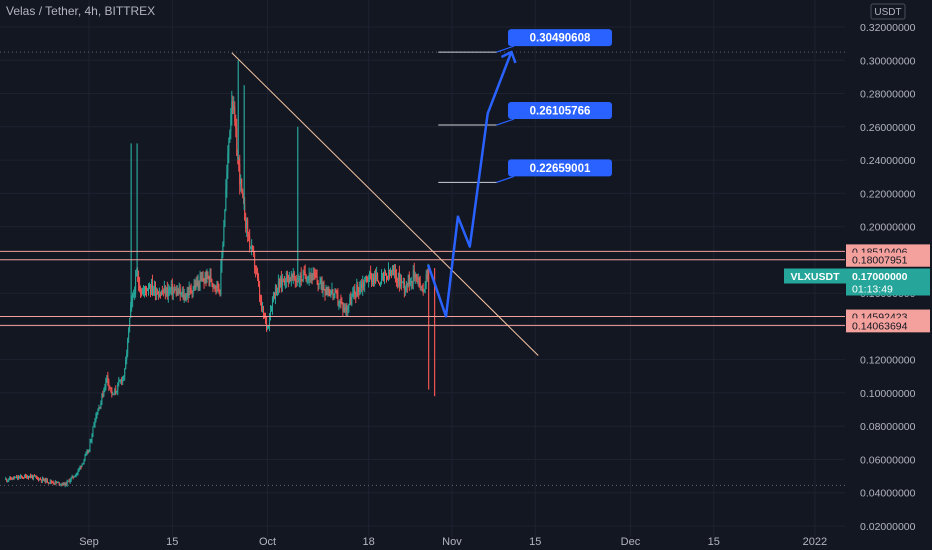 The height and width of the screenshot is (550, 932). I want to click on x-tick-label: 15, so click(714, 542).